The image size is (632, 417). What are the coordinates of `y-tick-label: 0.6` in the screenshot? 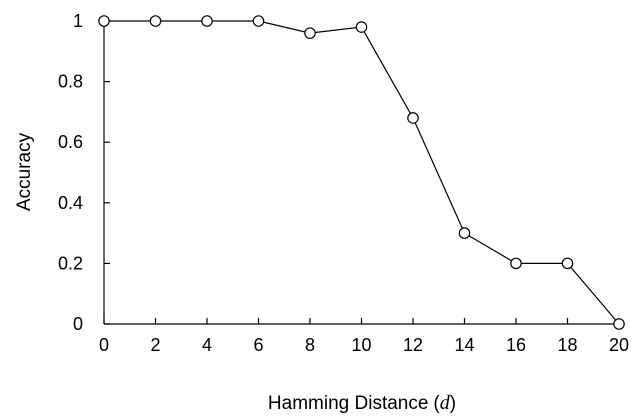 It's located at (70, 142).